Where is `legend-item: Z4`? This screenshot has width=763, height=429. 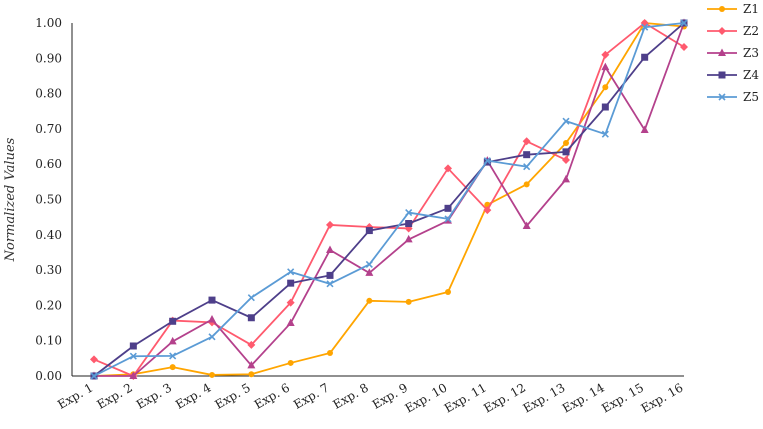
legend-item: Z4 is located at coordinates (733, 75).